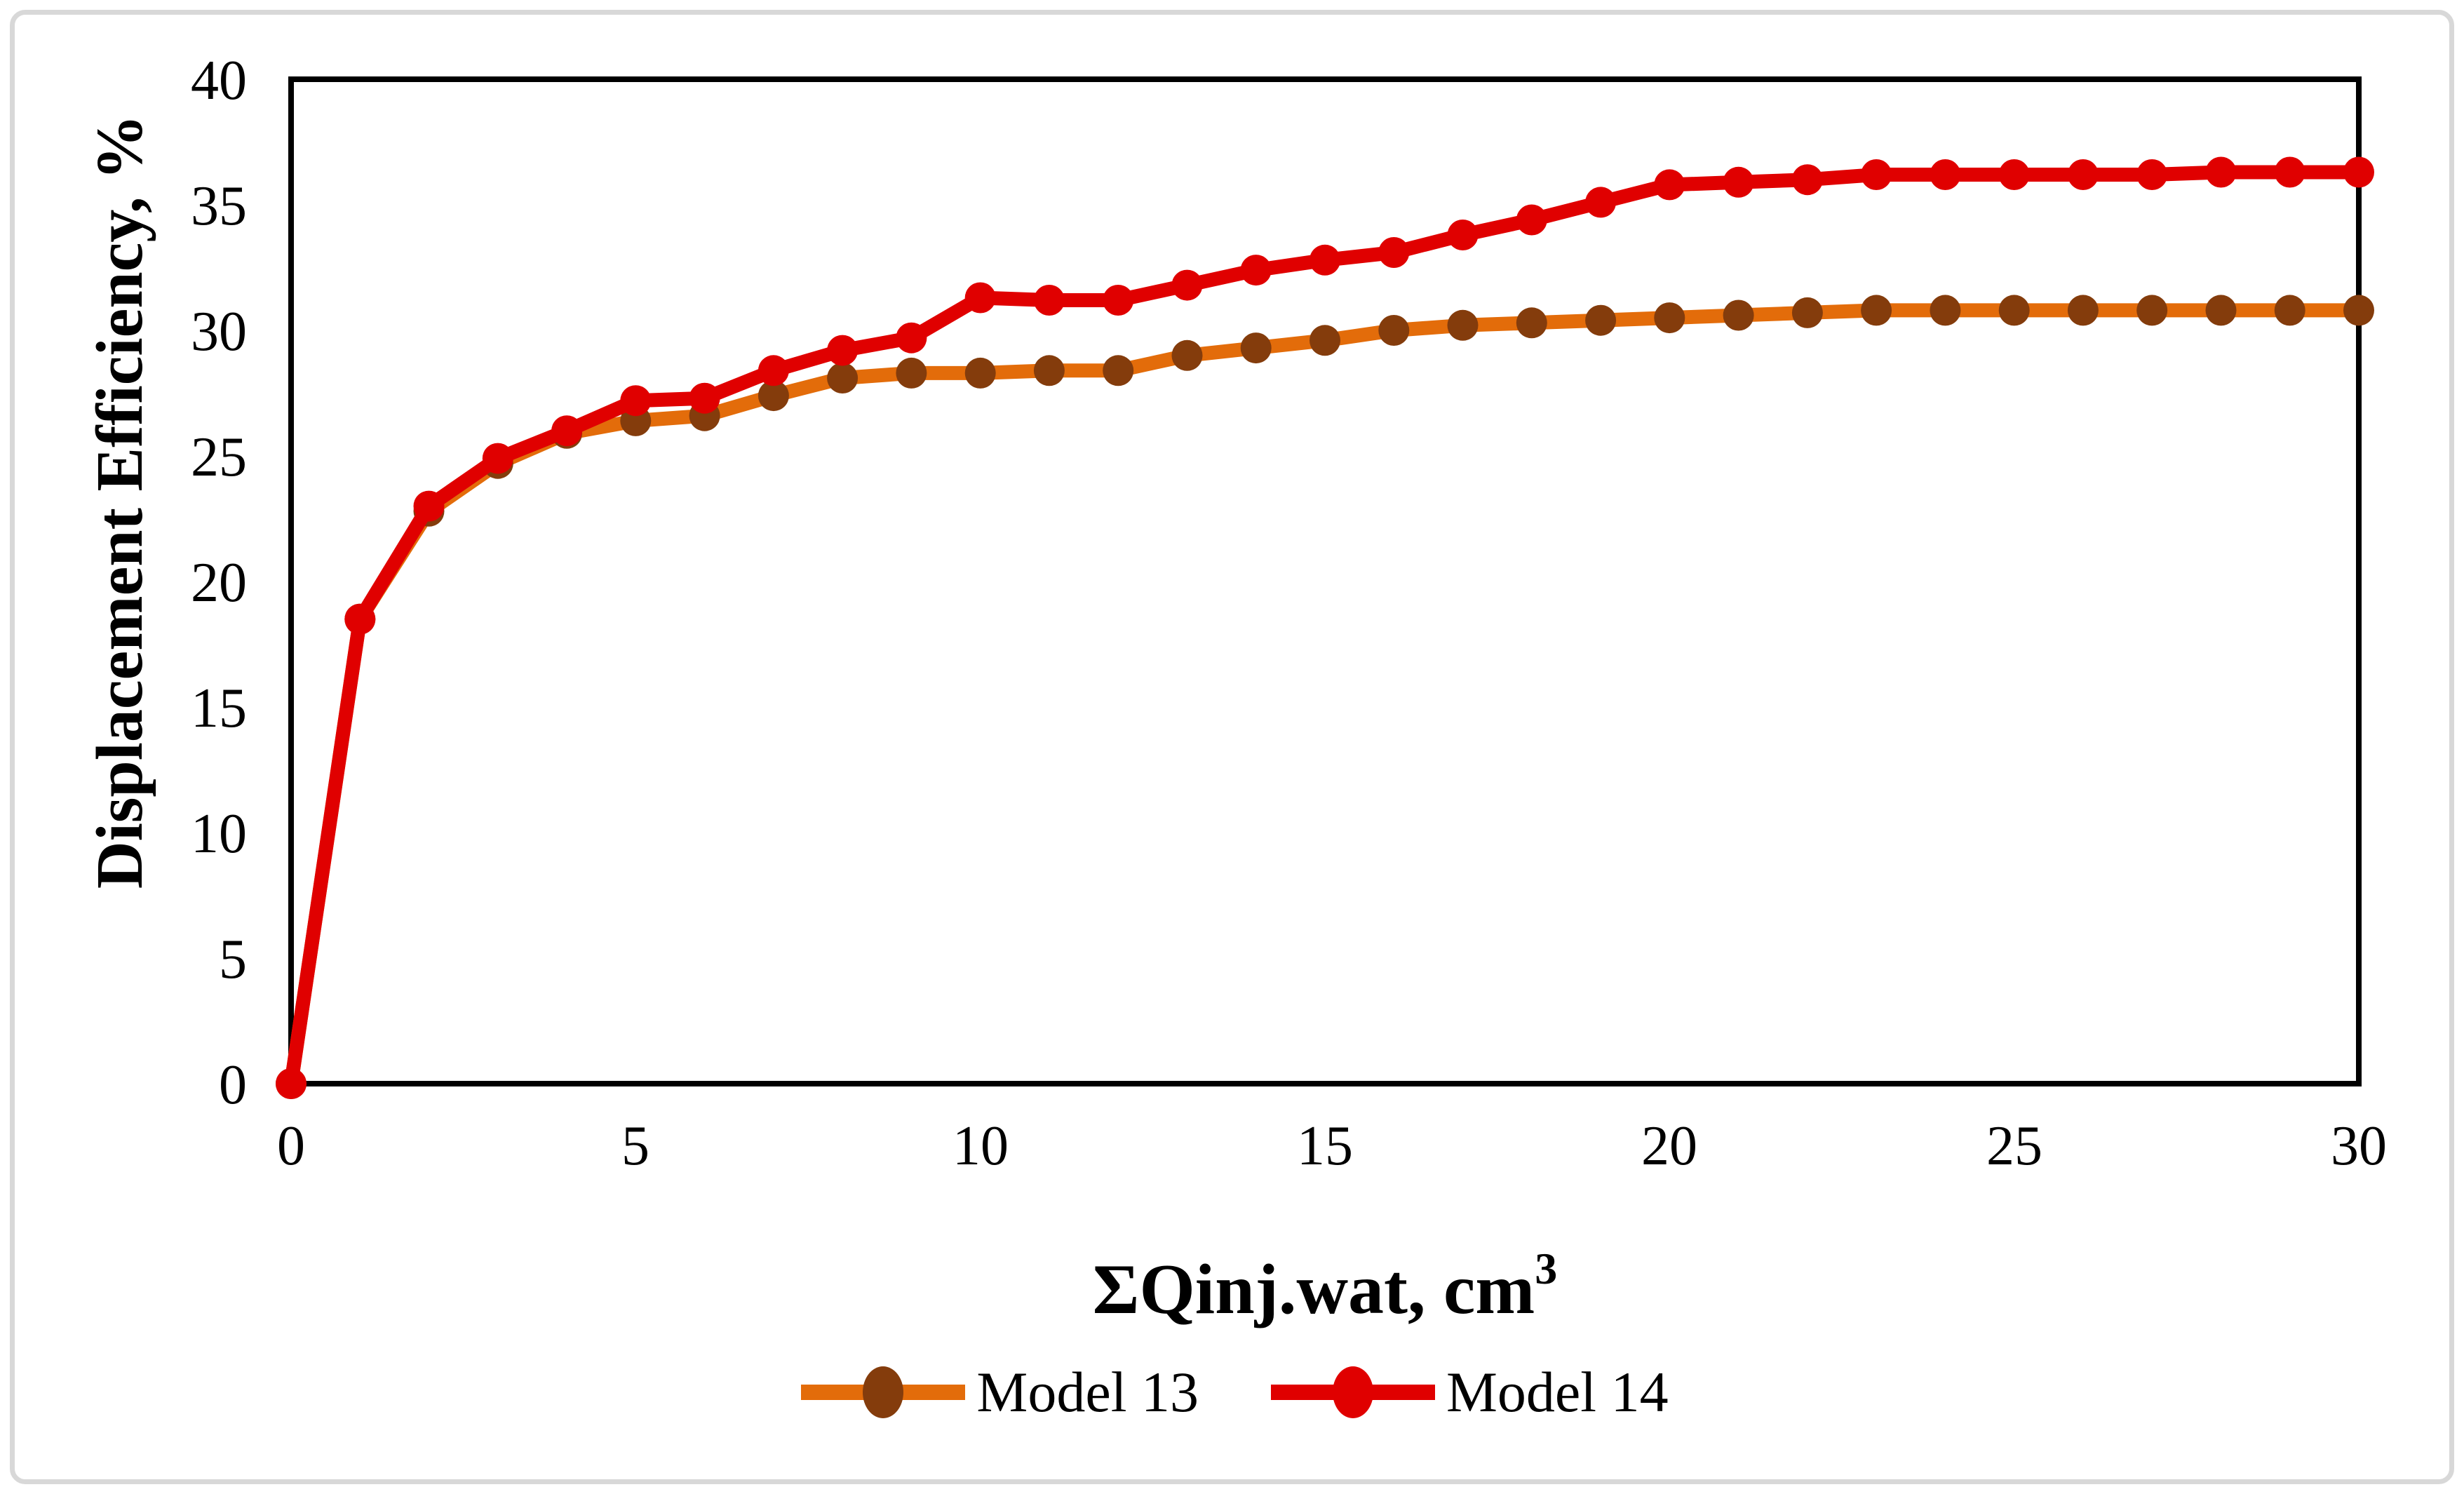  Describe the element at coordinates (1325, 1146) in the screenshot. I see `x-tick-label: 15` at that location.